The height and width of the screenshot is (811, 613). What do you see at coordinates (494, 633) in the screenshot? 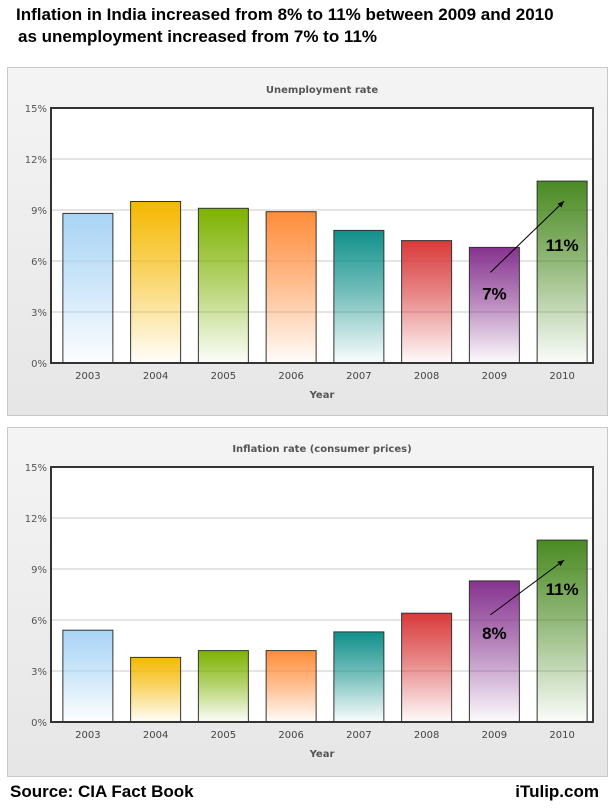
I see `annotation-label: 8%` at bounding box center [494, 633].